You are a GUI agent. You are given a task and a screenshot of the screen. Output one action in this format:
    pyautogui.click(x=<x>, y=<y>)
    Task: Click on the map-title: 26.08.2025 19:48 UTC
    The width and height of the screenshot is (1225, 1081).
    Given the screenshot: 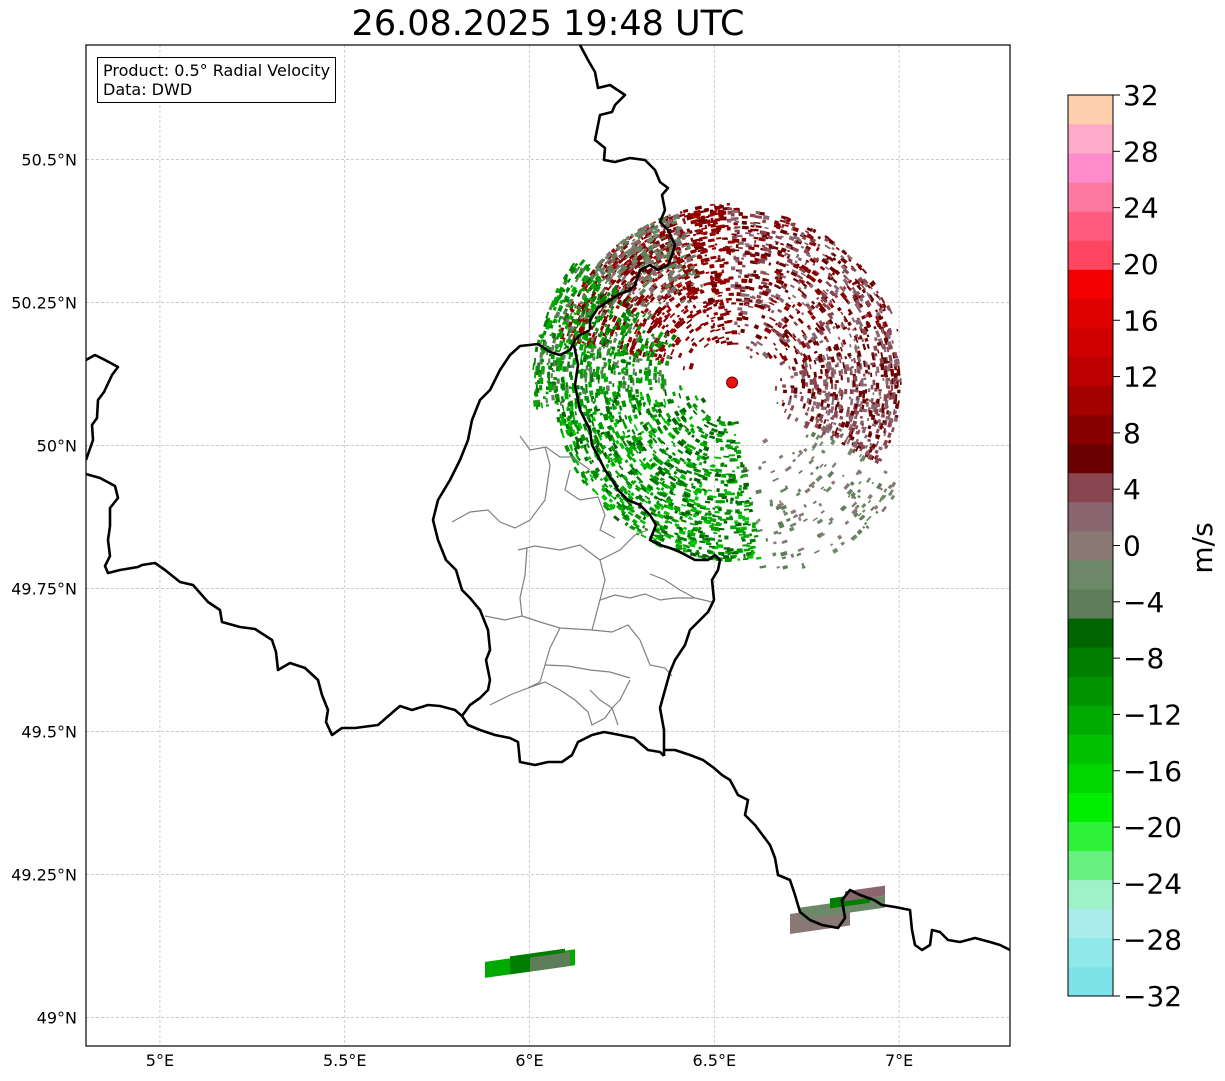 What is the action you would take?
    pyautogui.click(x=548, y=24)
    